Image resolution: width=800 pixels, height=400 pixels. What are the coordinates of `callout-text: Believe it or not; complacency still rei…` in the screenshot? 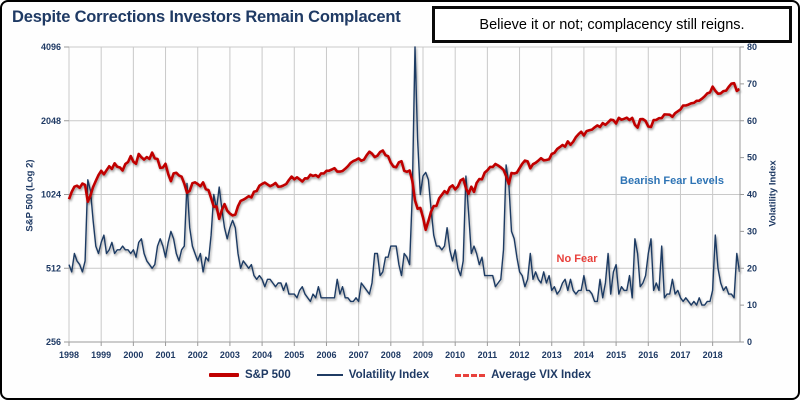 It's located at (612, 24).